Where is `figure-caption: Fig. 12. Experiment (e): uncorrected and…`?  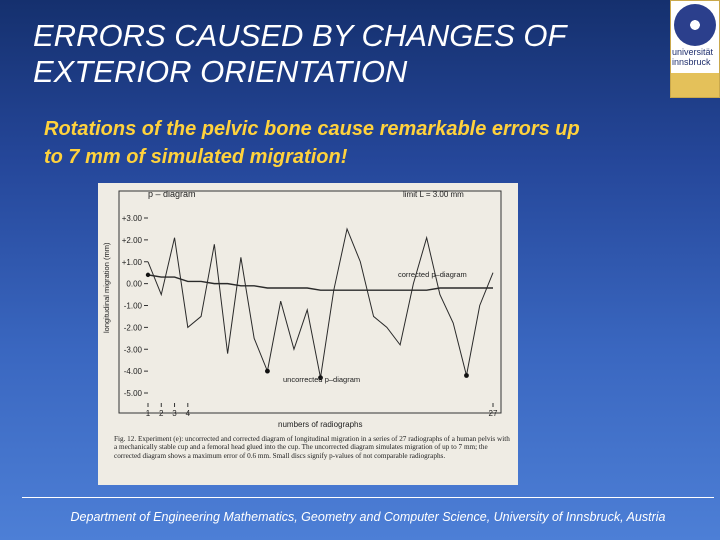
figure-caption: Fig. 12. Experiment (e): uncorrected and… is located at coordinates (312, 447).